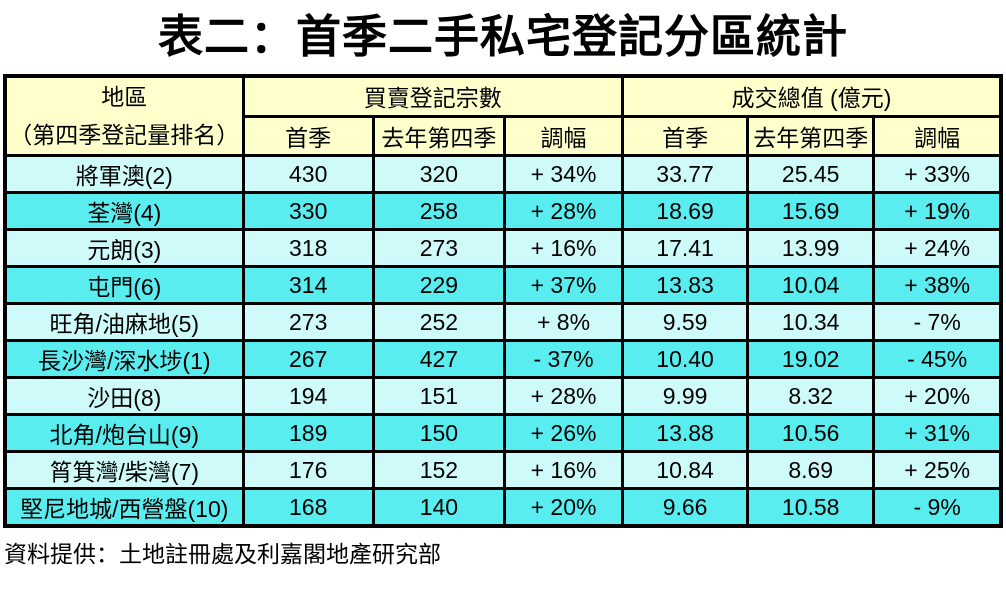 This screenshot has height=595, width=1006. Describe the element at coordinates (124, 174) in the screenshot. I see `district-cell: 將軍澳(2)` at that location.